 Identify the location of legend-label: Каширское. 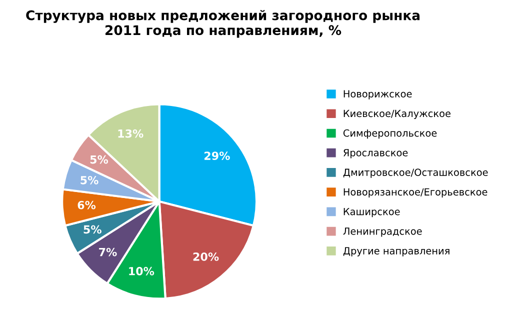
(372, 213).